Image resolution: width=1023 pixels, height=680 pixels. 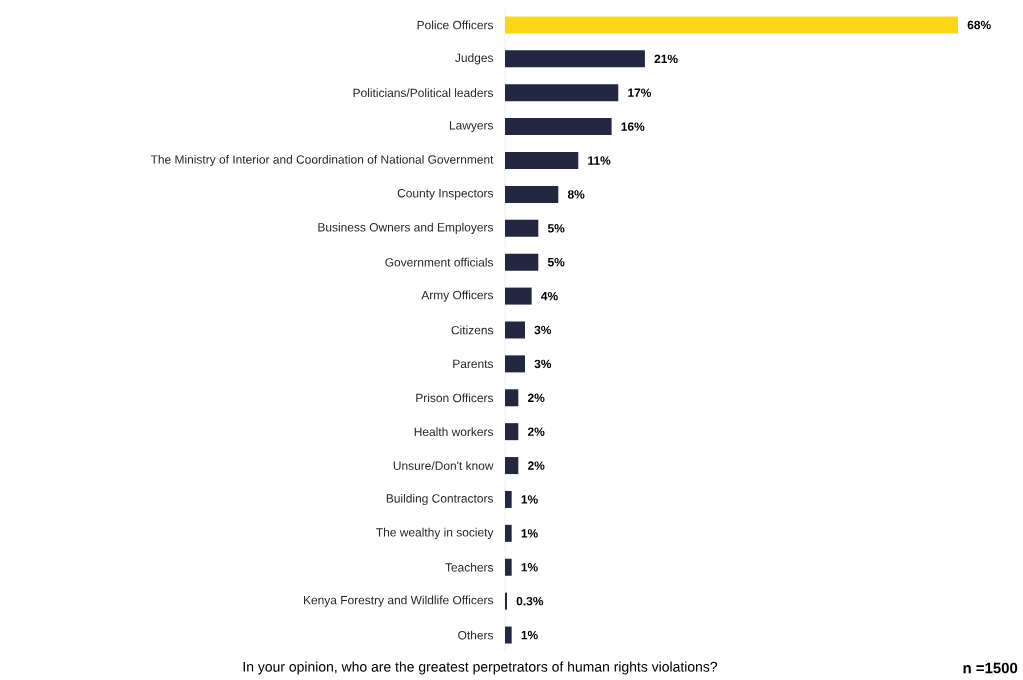 What do you see at coordinates (990, 668) in the screenshot?
I see `text: n =1500` at bounding box center [990, 668].